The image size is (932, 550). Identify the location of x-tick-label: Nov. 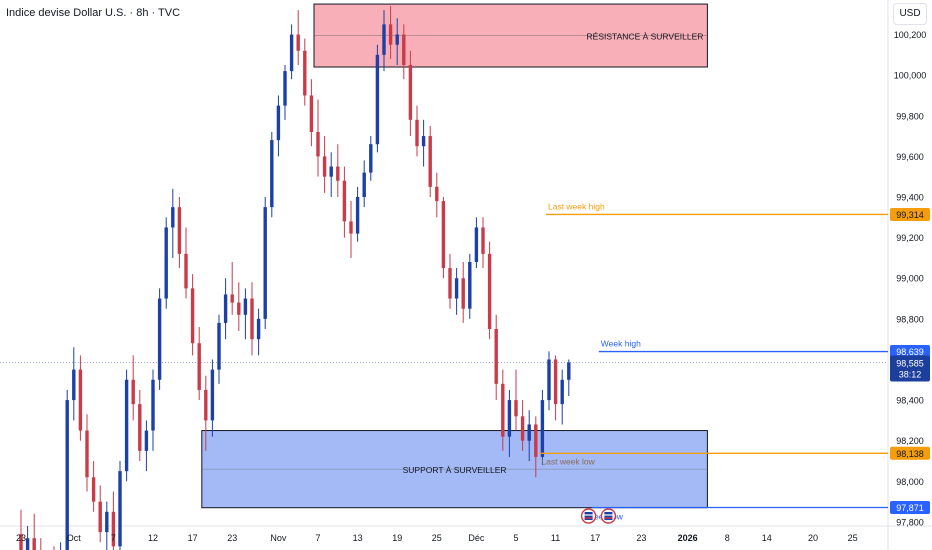
(278, 538).